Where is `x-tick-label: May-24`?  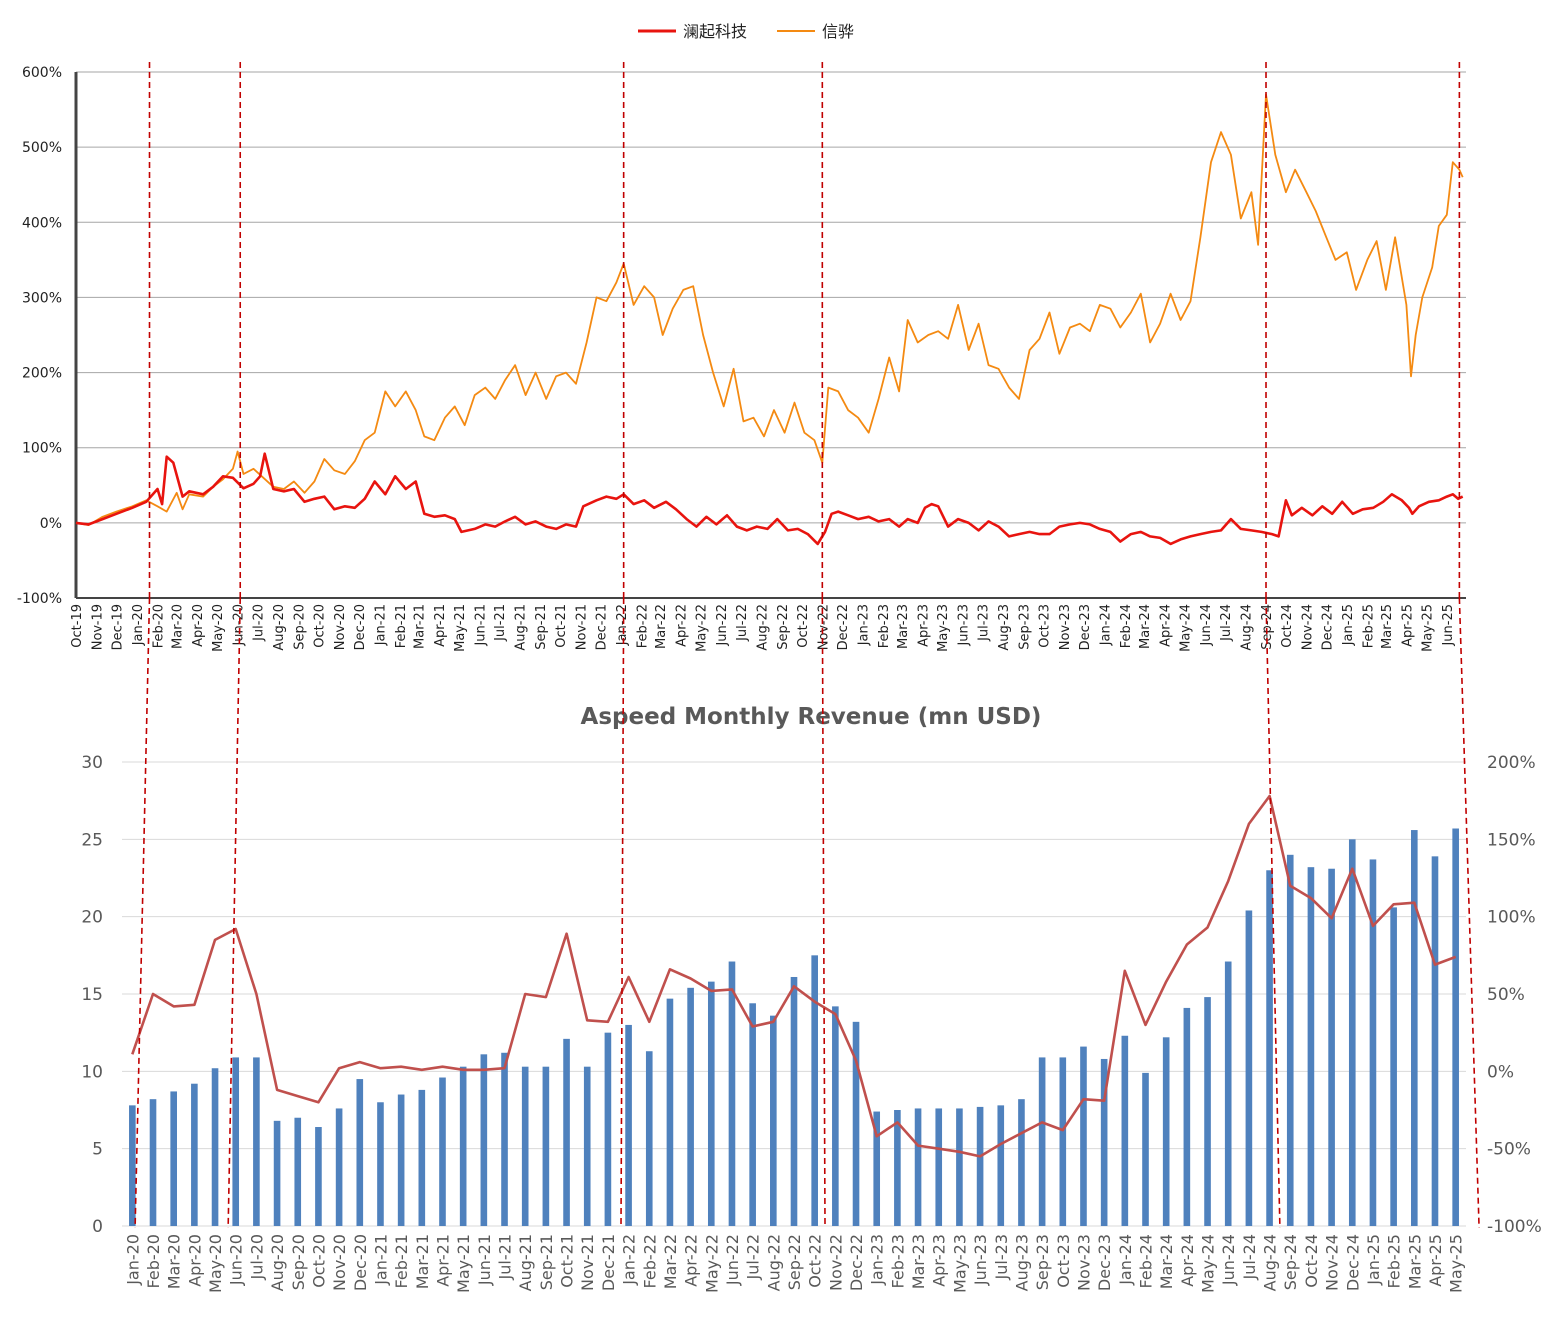
x-tick-label: May-24 is located at coordinates (1186, 628).